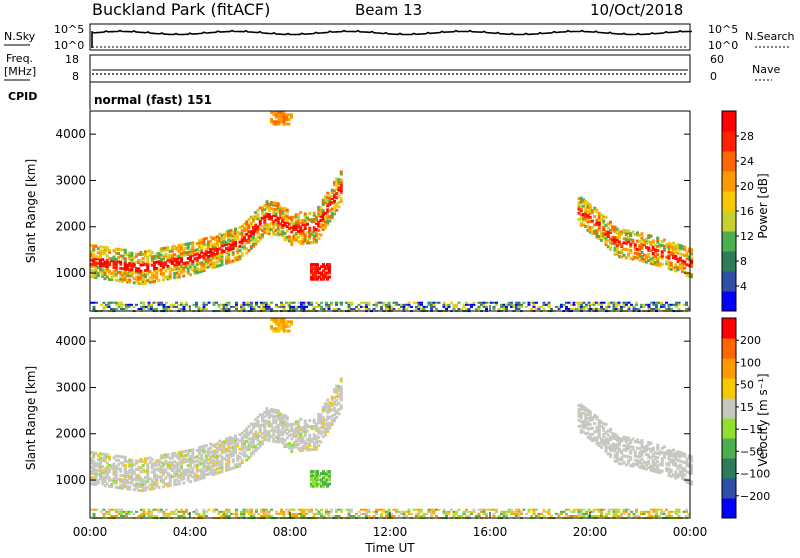  What do you see at coordinates (770, 36) in the screenshot?
I see `noise-right-label: N.Search` at bounding box center [770, 36].